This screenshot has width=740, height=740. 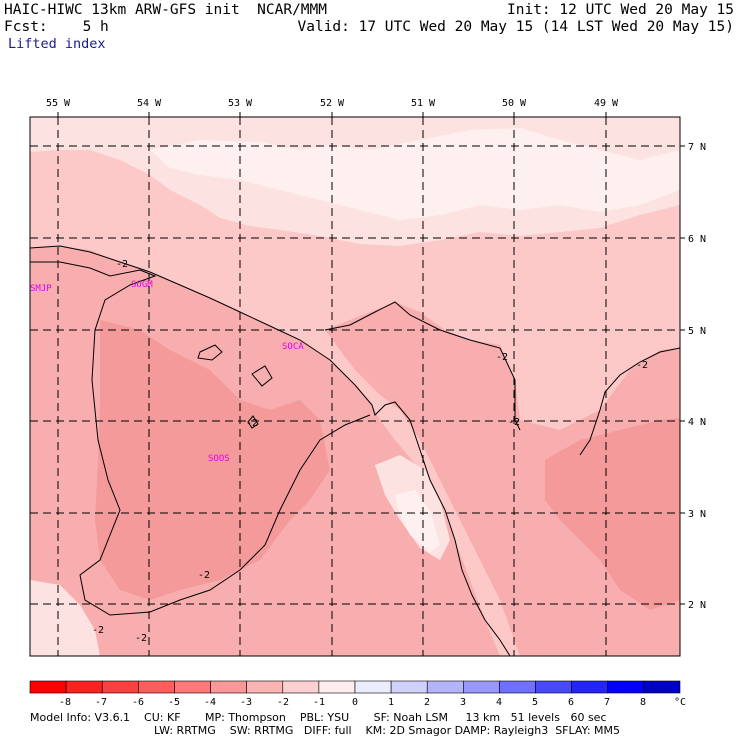 I want to click on colorbar-tick-label: 0, so click(x=355, y=702).